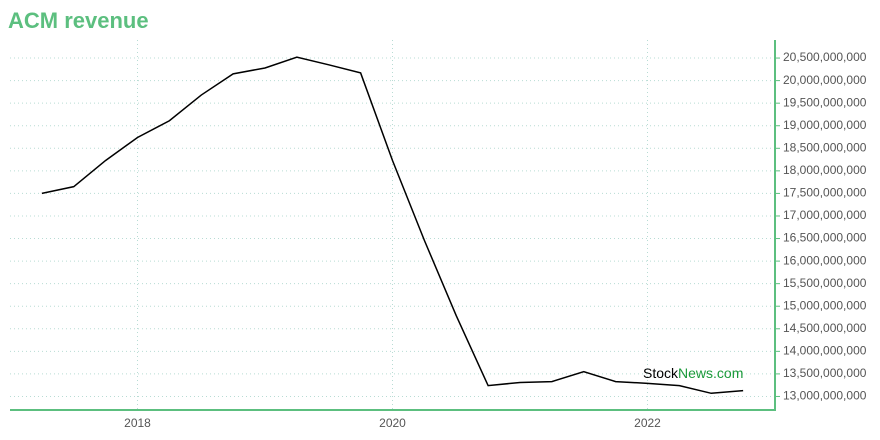 The height and width of the screenshot is (440, 880). What do you see at coordinates (647, 423) in the screenshot?
I see `x-tick-label: 2022` at bounding box center [647, 423].